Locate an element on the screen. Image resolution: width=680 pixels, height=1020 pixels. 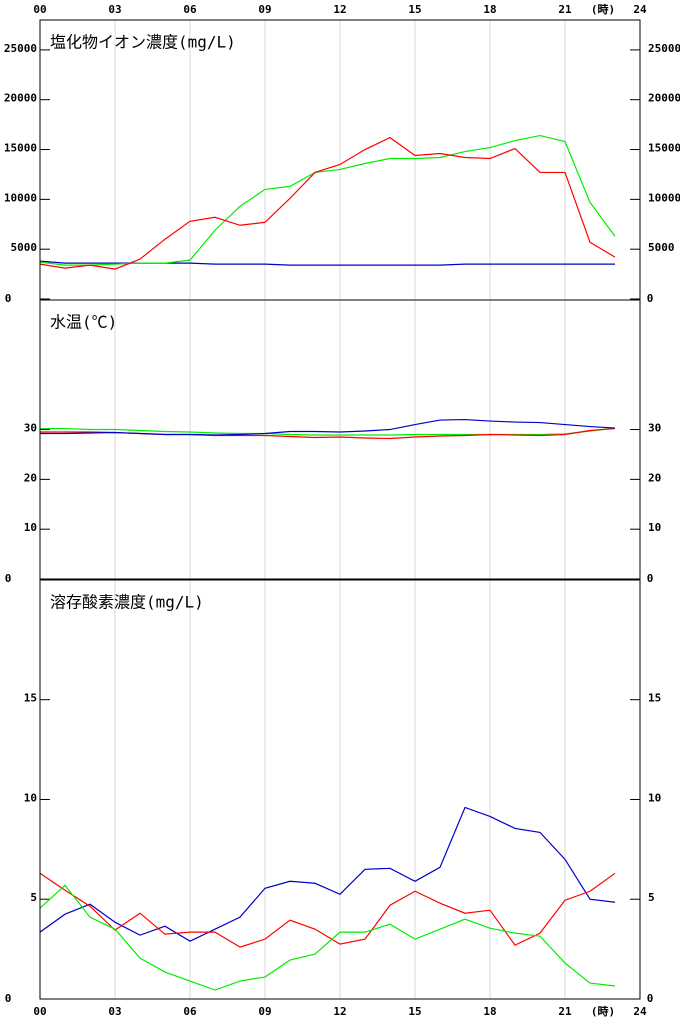
panel-title: 塩化物イオン濃度(mg/L) is located at coordinates (143, 42).